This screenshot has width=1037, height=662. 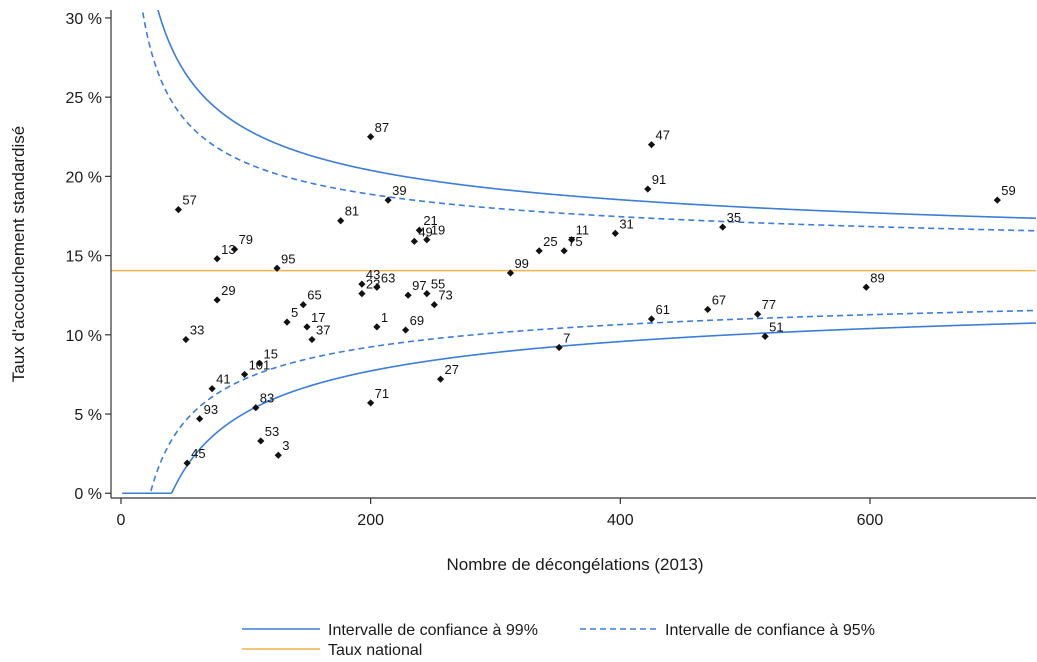 What do you see at coordinates (734, 217) in the screenshot?
I see `data-point-label: 35` at bounding box center [734, 217].